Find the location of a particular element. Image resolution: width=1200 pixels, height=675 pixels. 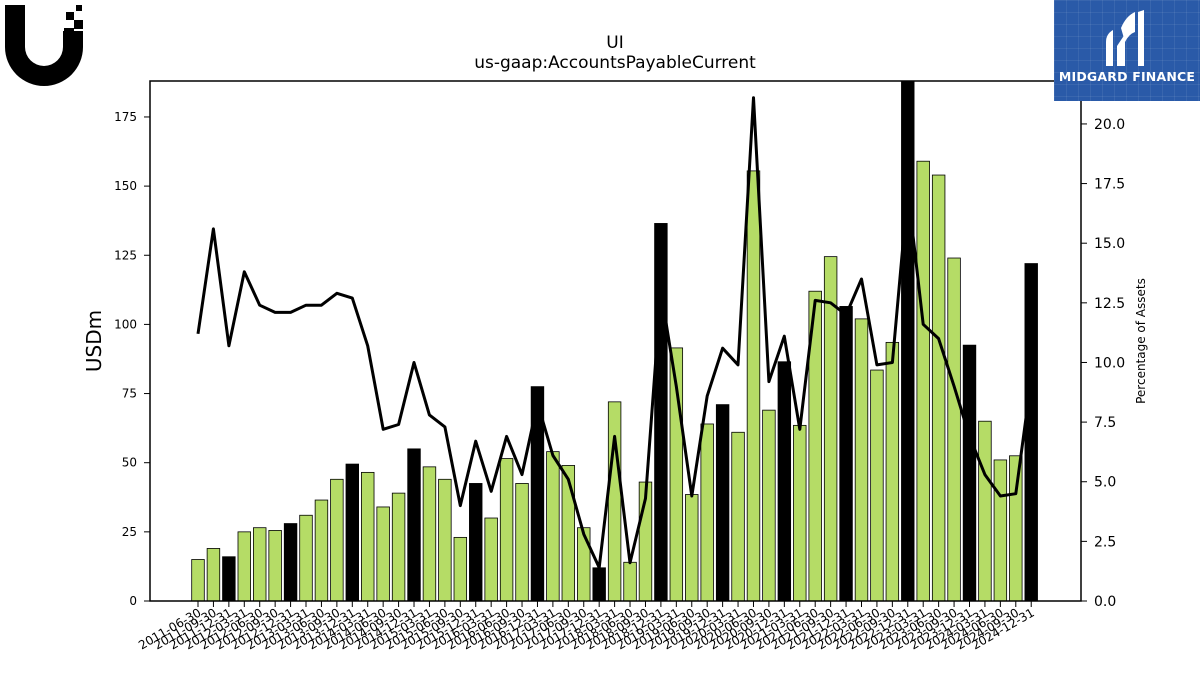

y-tick-label: 25 is located at coordinates (129, 532).